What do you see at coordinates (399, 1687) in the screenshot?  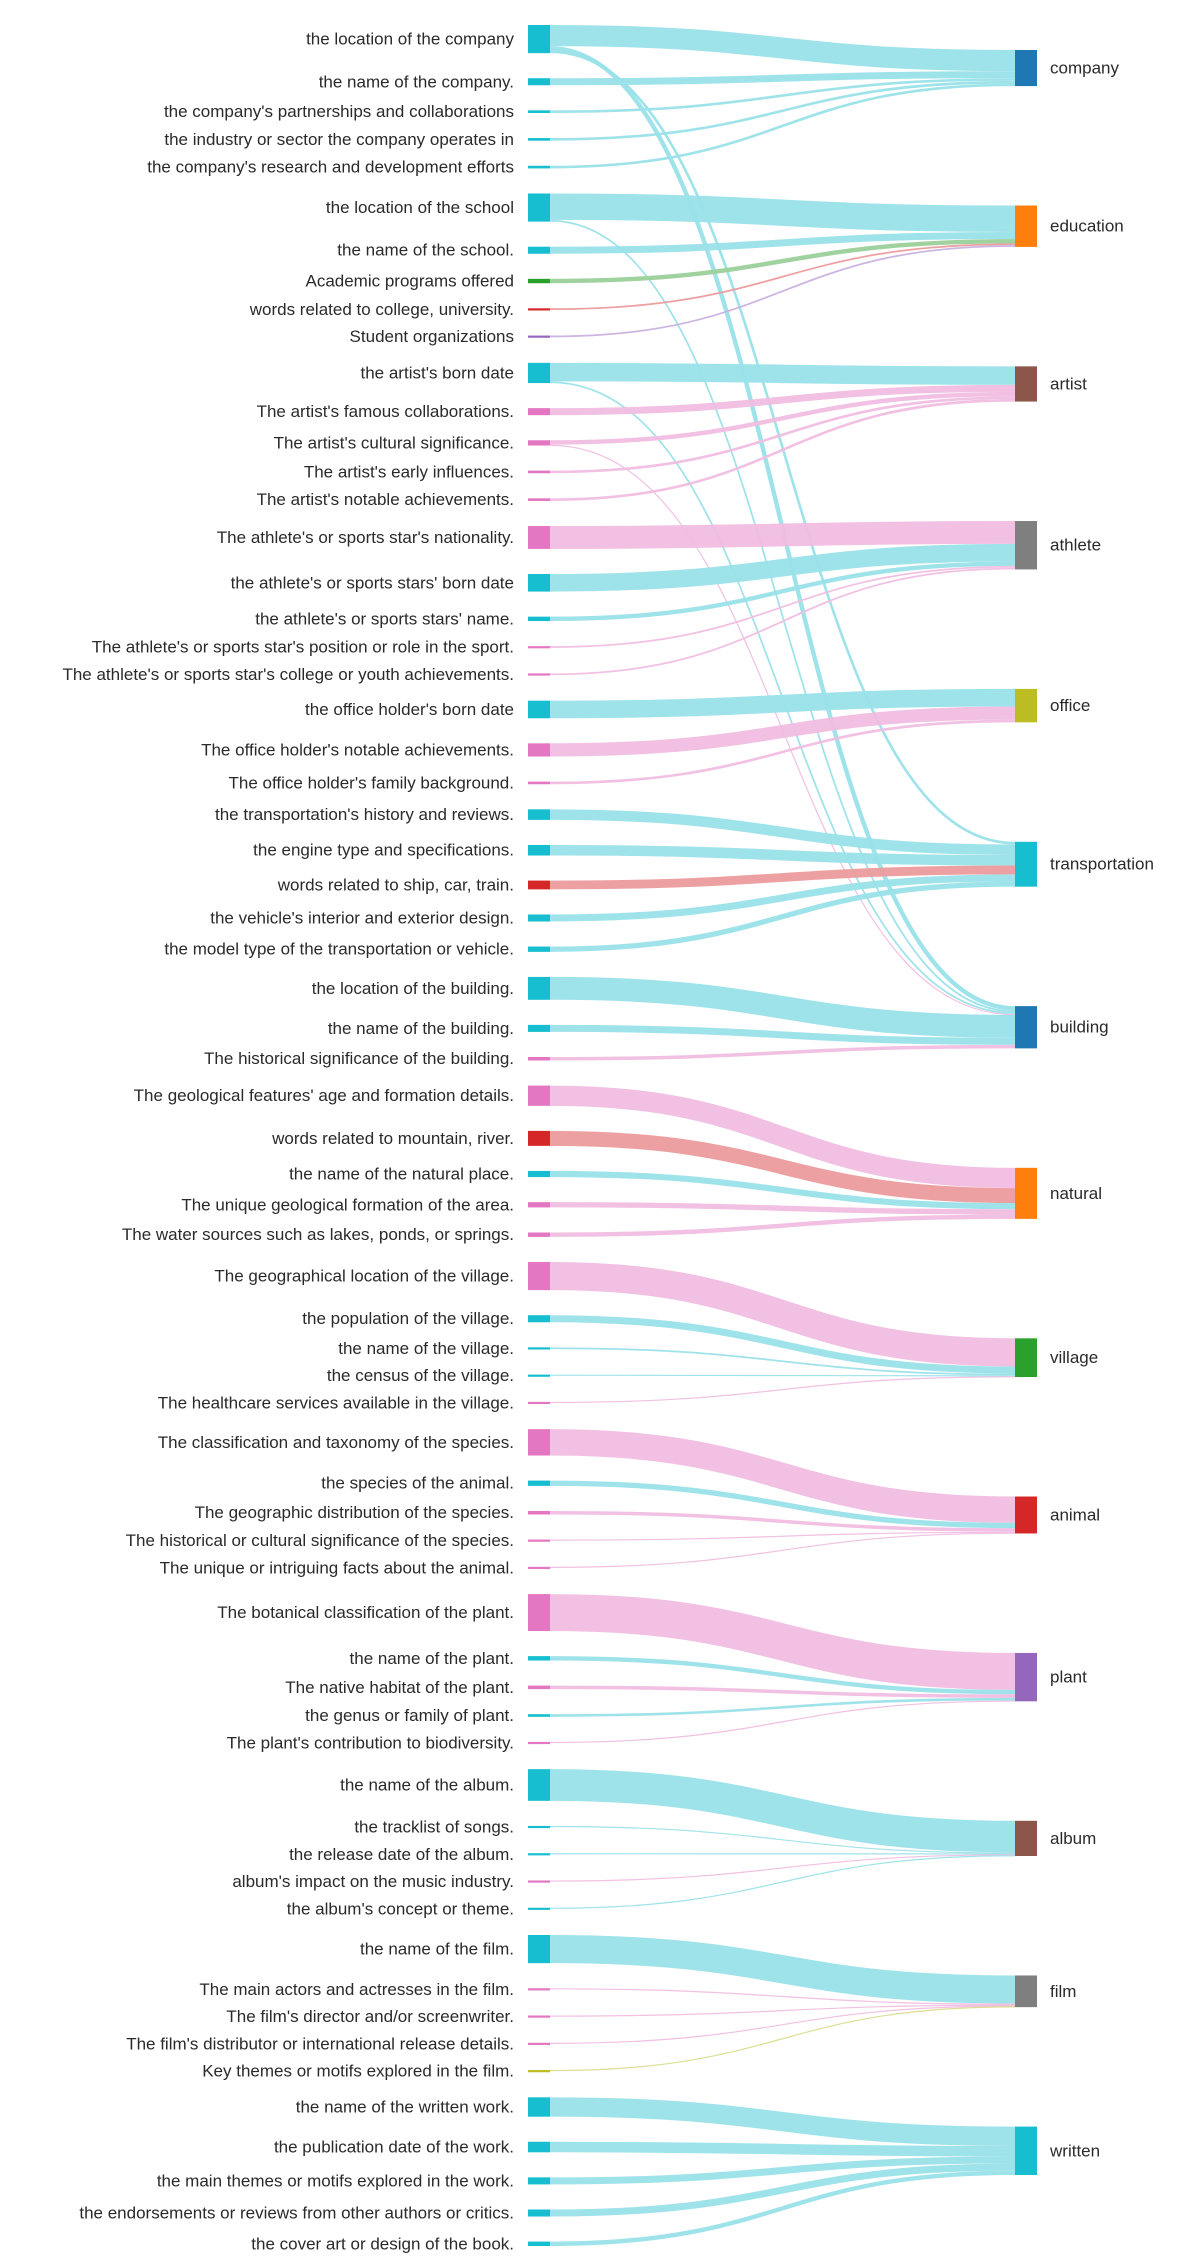 I see `source-label: The native habitat of the plant.` at bounding box center [399, 1687].